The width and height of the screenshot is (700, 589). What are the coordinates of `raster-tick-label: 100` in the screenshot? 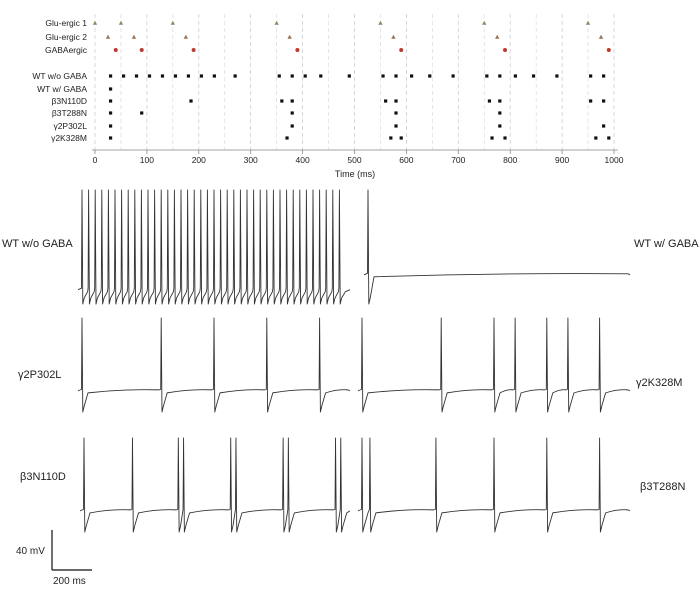 It's located at (147, 160).